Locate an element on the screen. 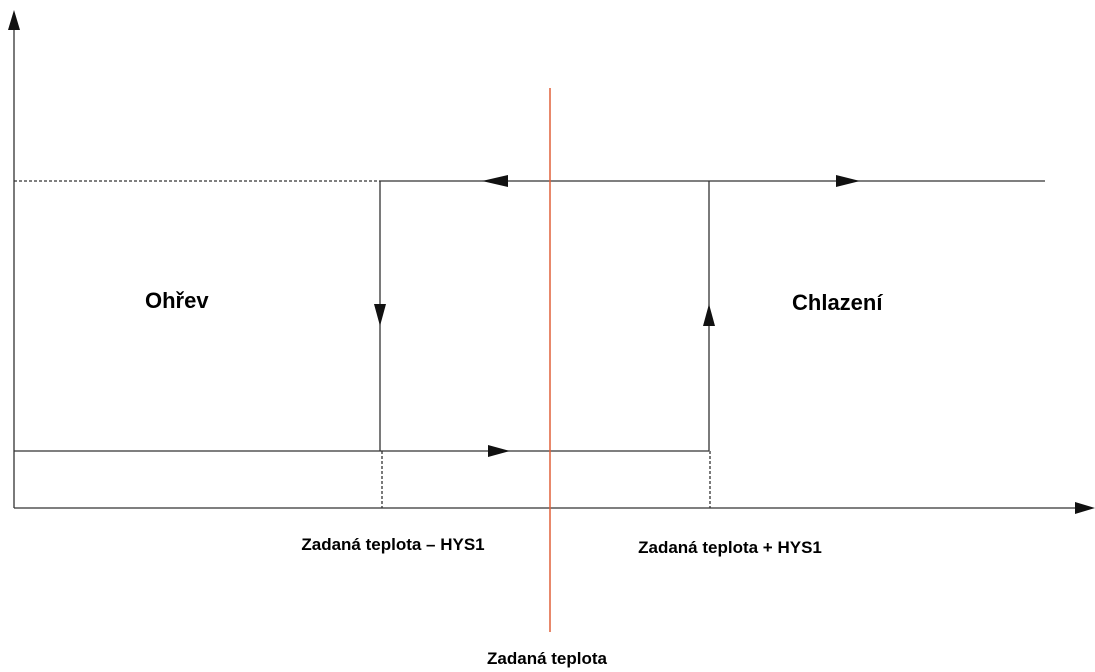  lower-label: Zadaná teplota – HYS1 is located at coordinates (392, 544).